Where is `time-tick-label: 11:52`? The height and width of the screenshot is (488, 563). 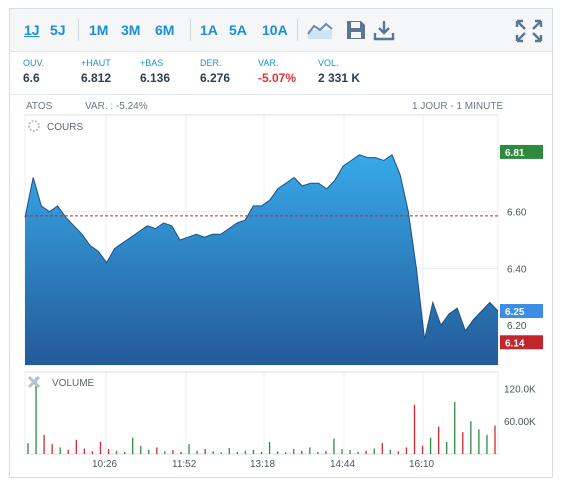
time-tick-label: 11:52 is located at coordinates (184, 464).